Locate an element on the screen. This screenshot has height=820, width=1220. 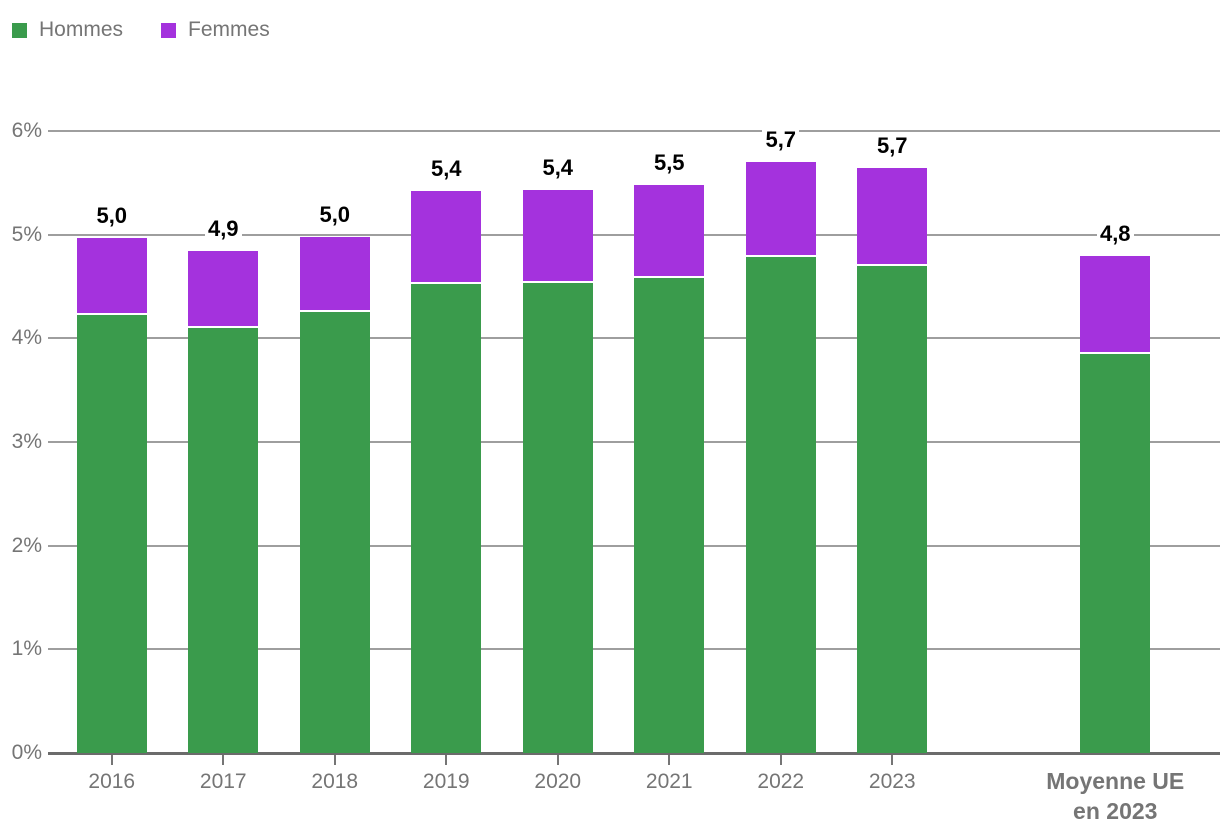
x-axis-tick-2019 is located at coordinates (446, 759).